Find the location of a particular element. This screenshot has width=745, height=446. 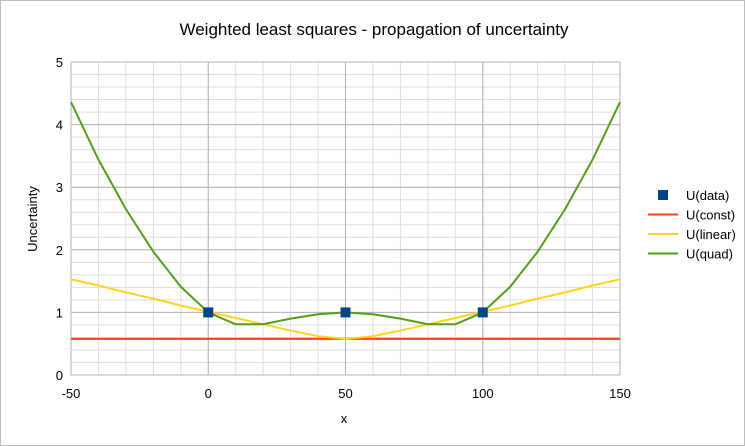

legend-marker-square is located at coordinates (663, 195).